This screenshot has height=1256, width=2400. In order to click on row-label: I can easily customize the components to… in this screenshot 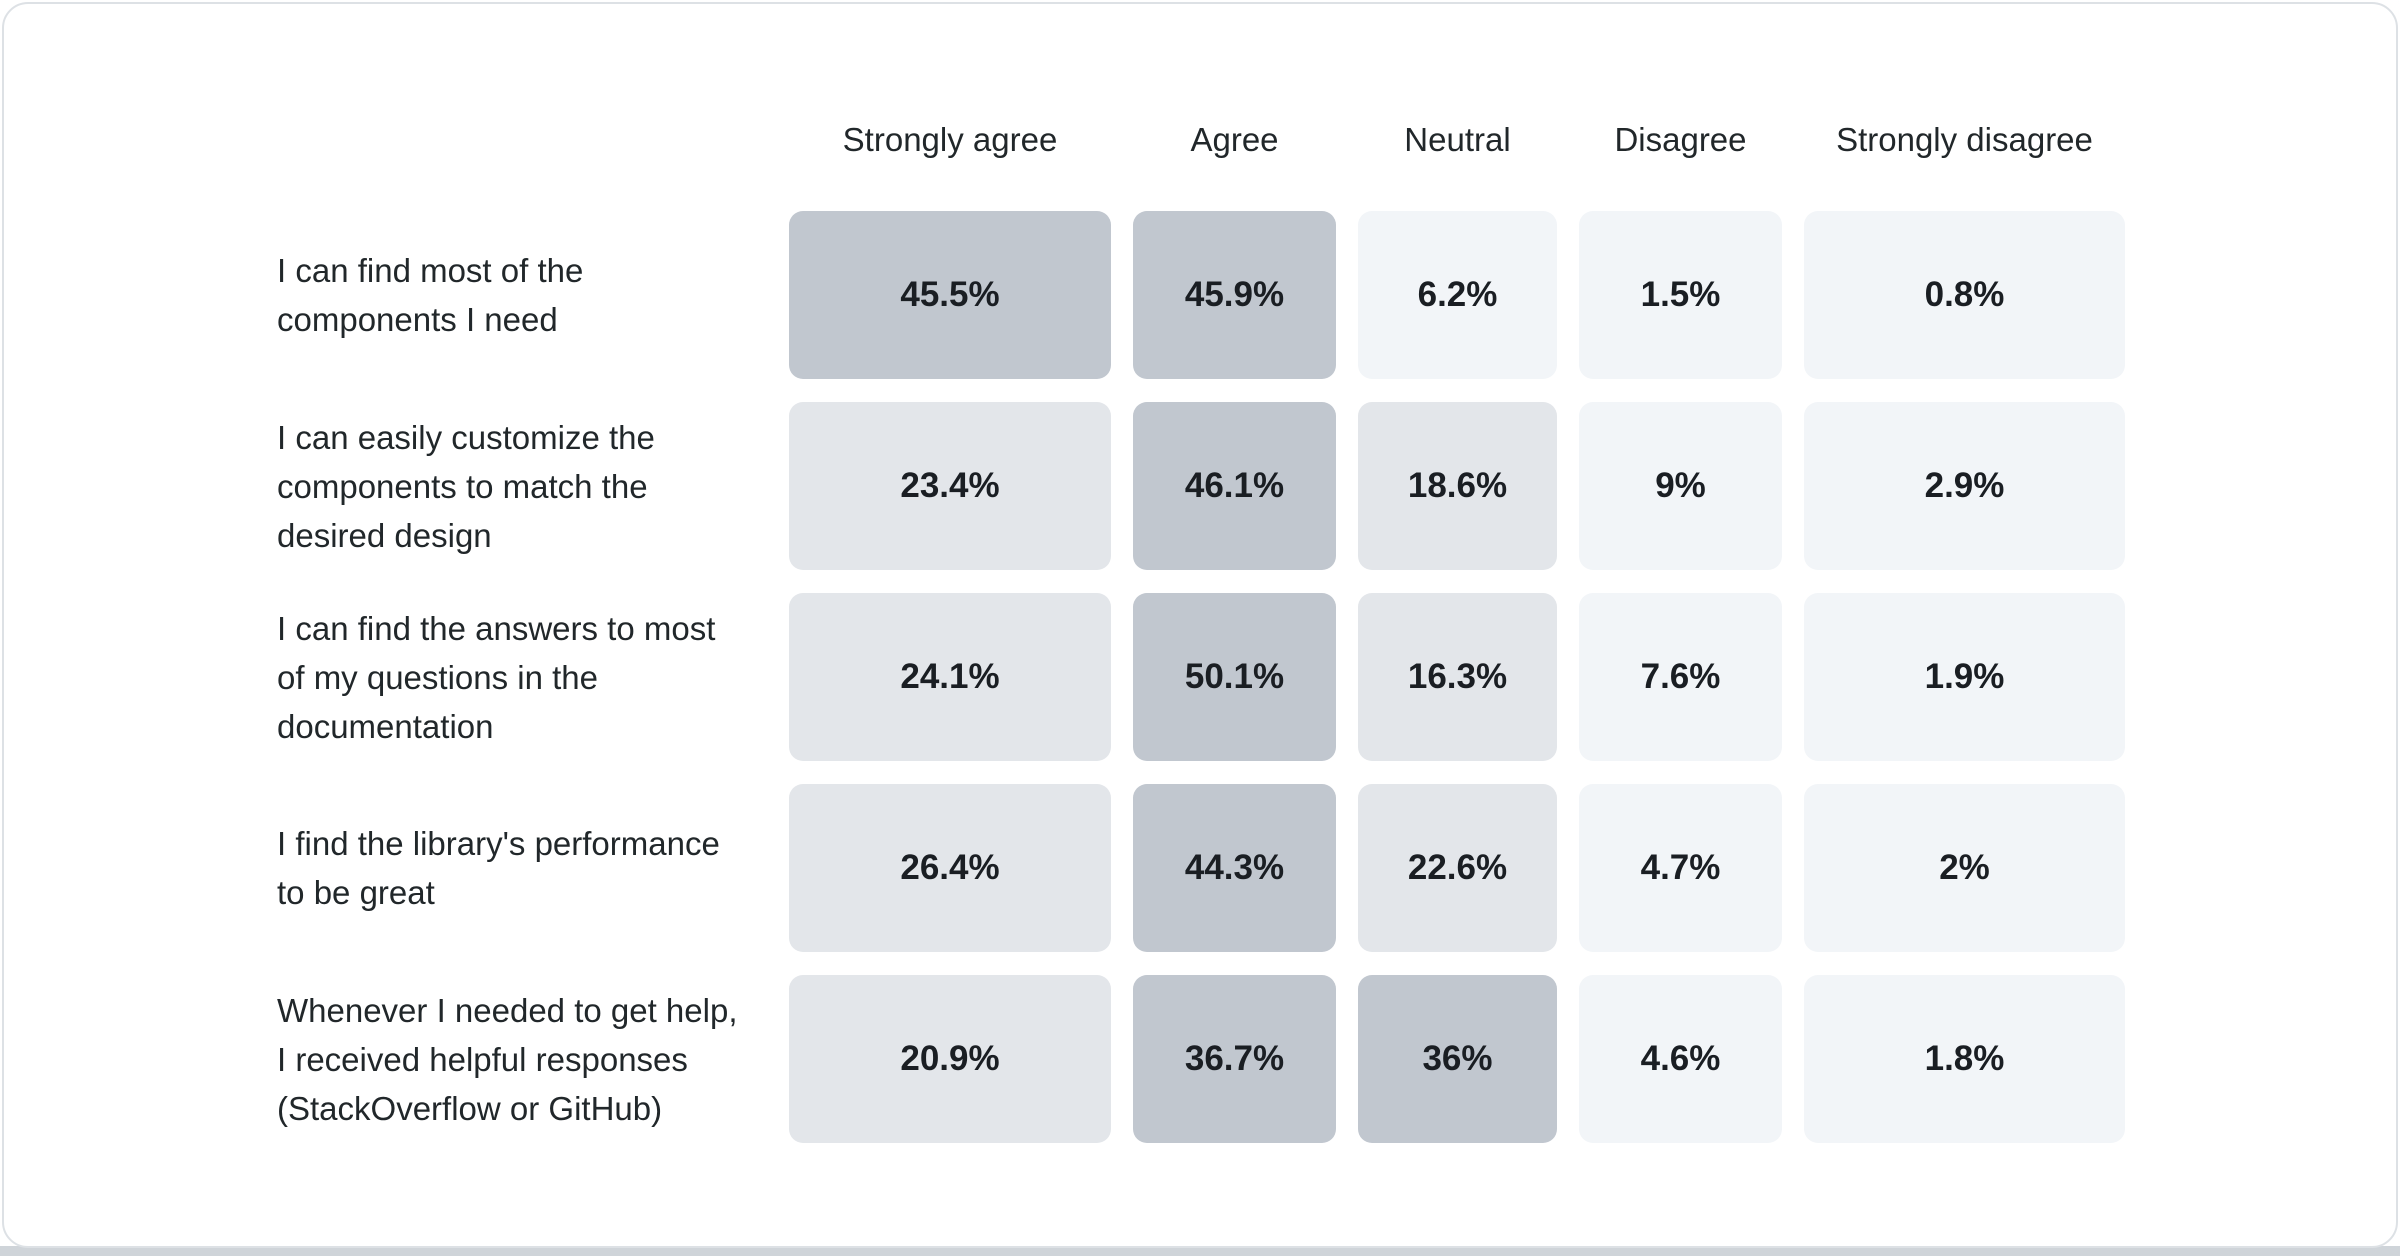, I will do `click(466, 486)`.